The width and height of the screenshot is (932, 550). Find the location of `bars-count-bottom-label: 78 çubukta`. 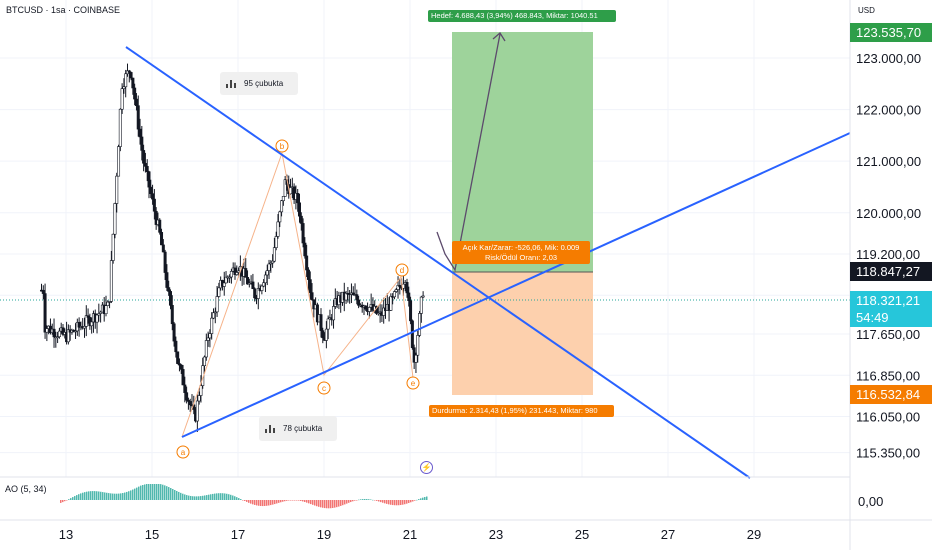

bars-count-bottom-label: 78 çubukta is located at coordinates (303, 428).